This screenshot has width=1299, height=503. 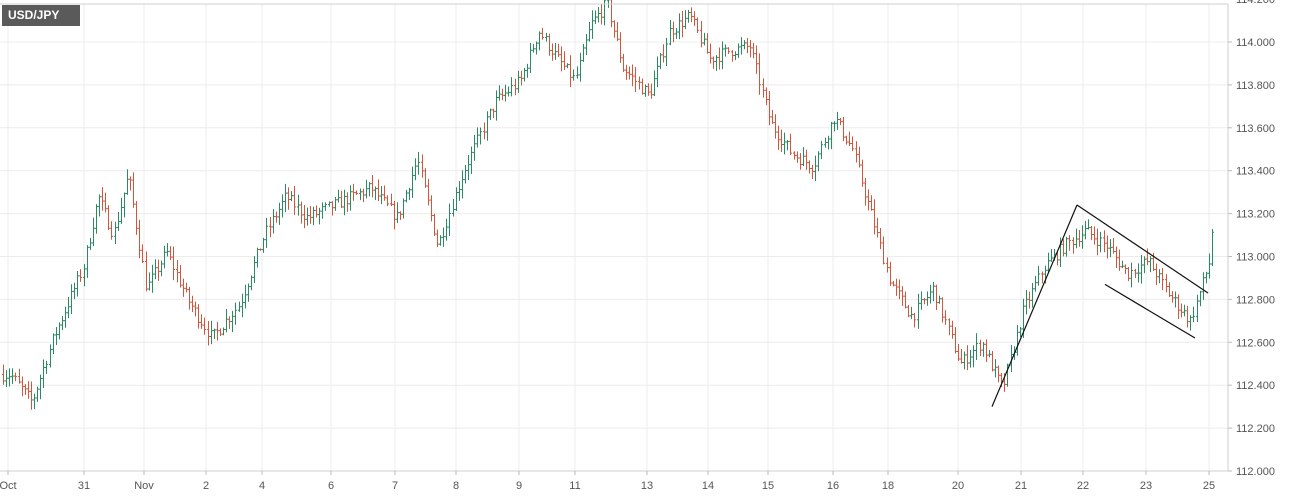 I want to click on x-tick-label: 23, so click(x=1146, y=486).